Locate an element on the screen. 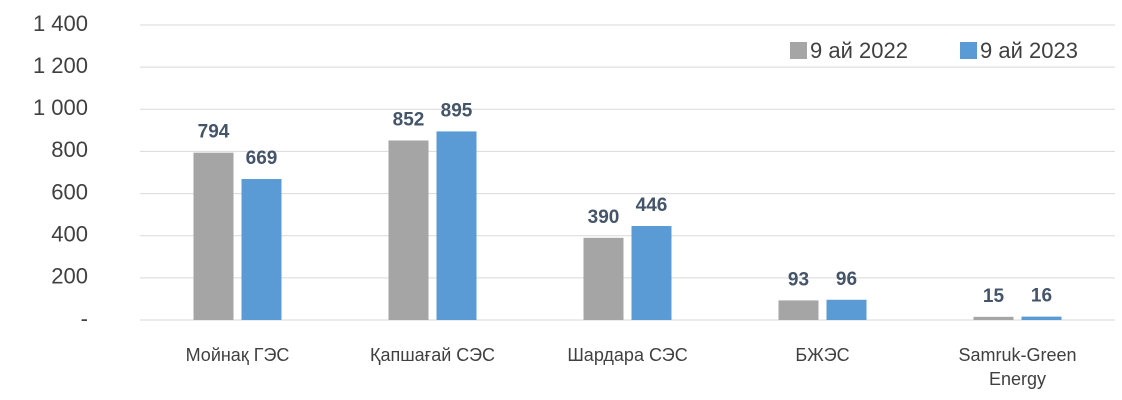 The width and height of the screenshot is (1122, 400). data-label: 446 is located at coordinates (652, 205).